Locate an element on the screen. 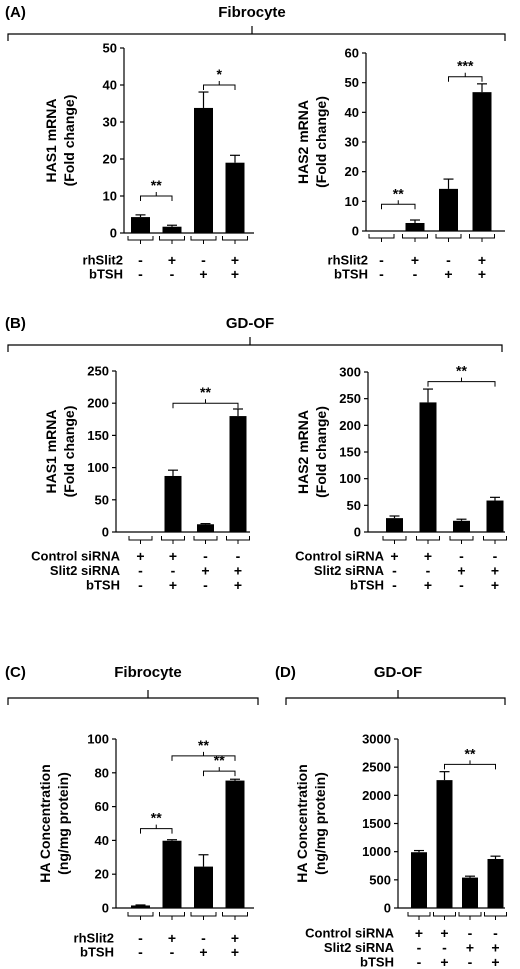 The height and width of the screenshot is (969, 520). y-tick-label: 3000 is located at coordinates (376, 739).